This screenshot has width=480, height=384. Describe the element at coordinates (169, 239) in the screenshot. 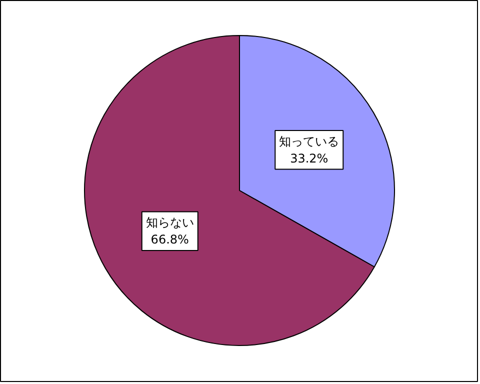

I see `data-label: 66.8%` at that location.